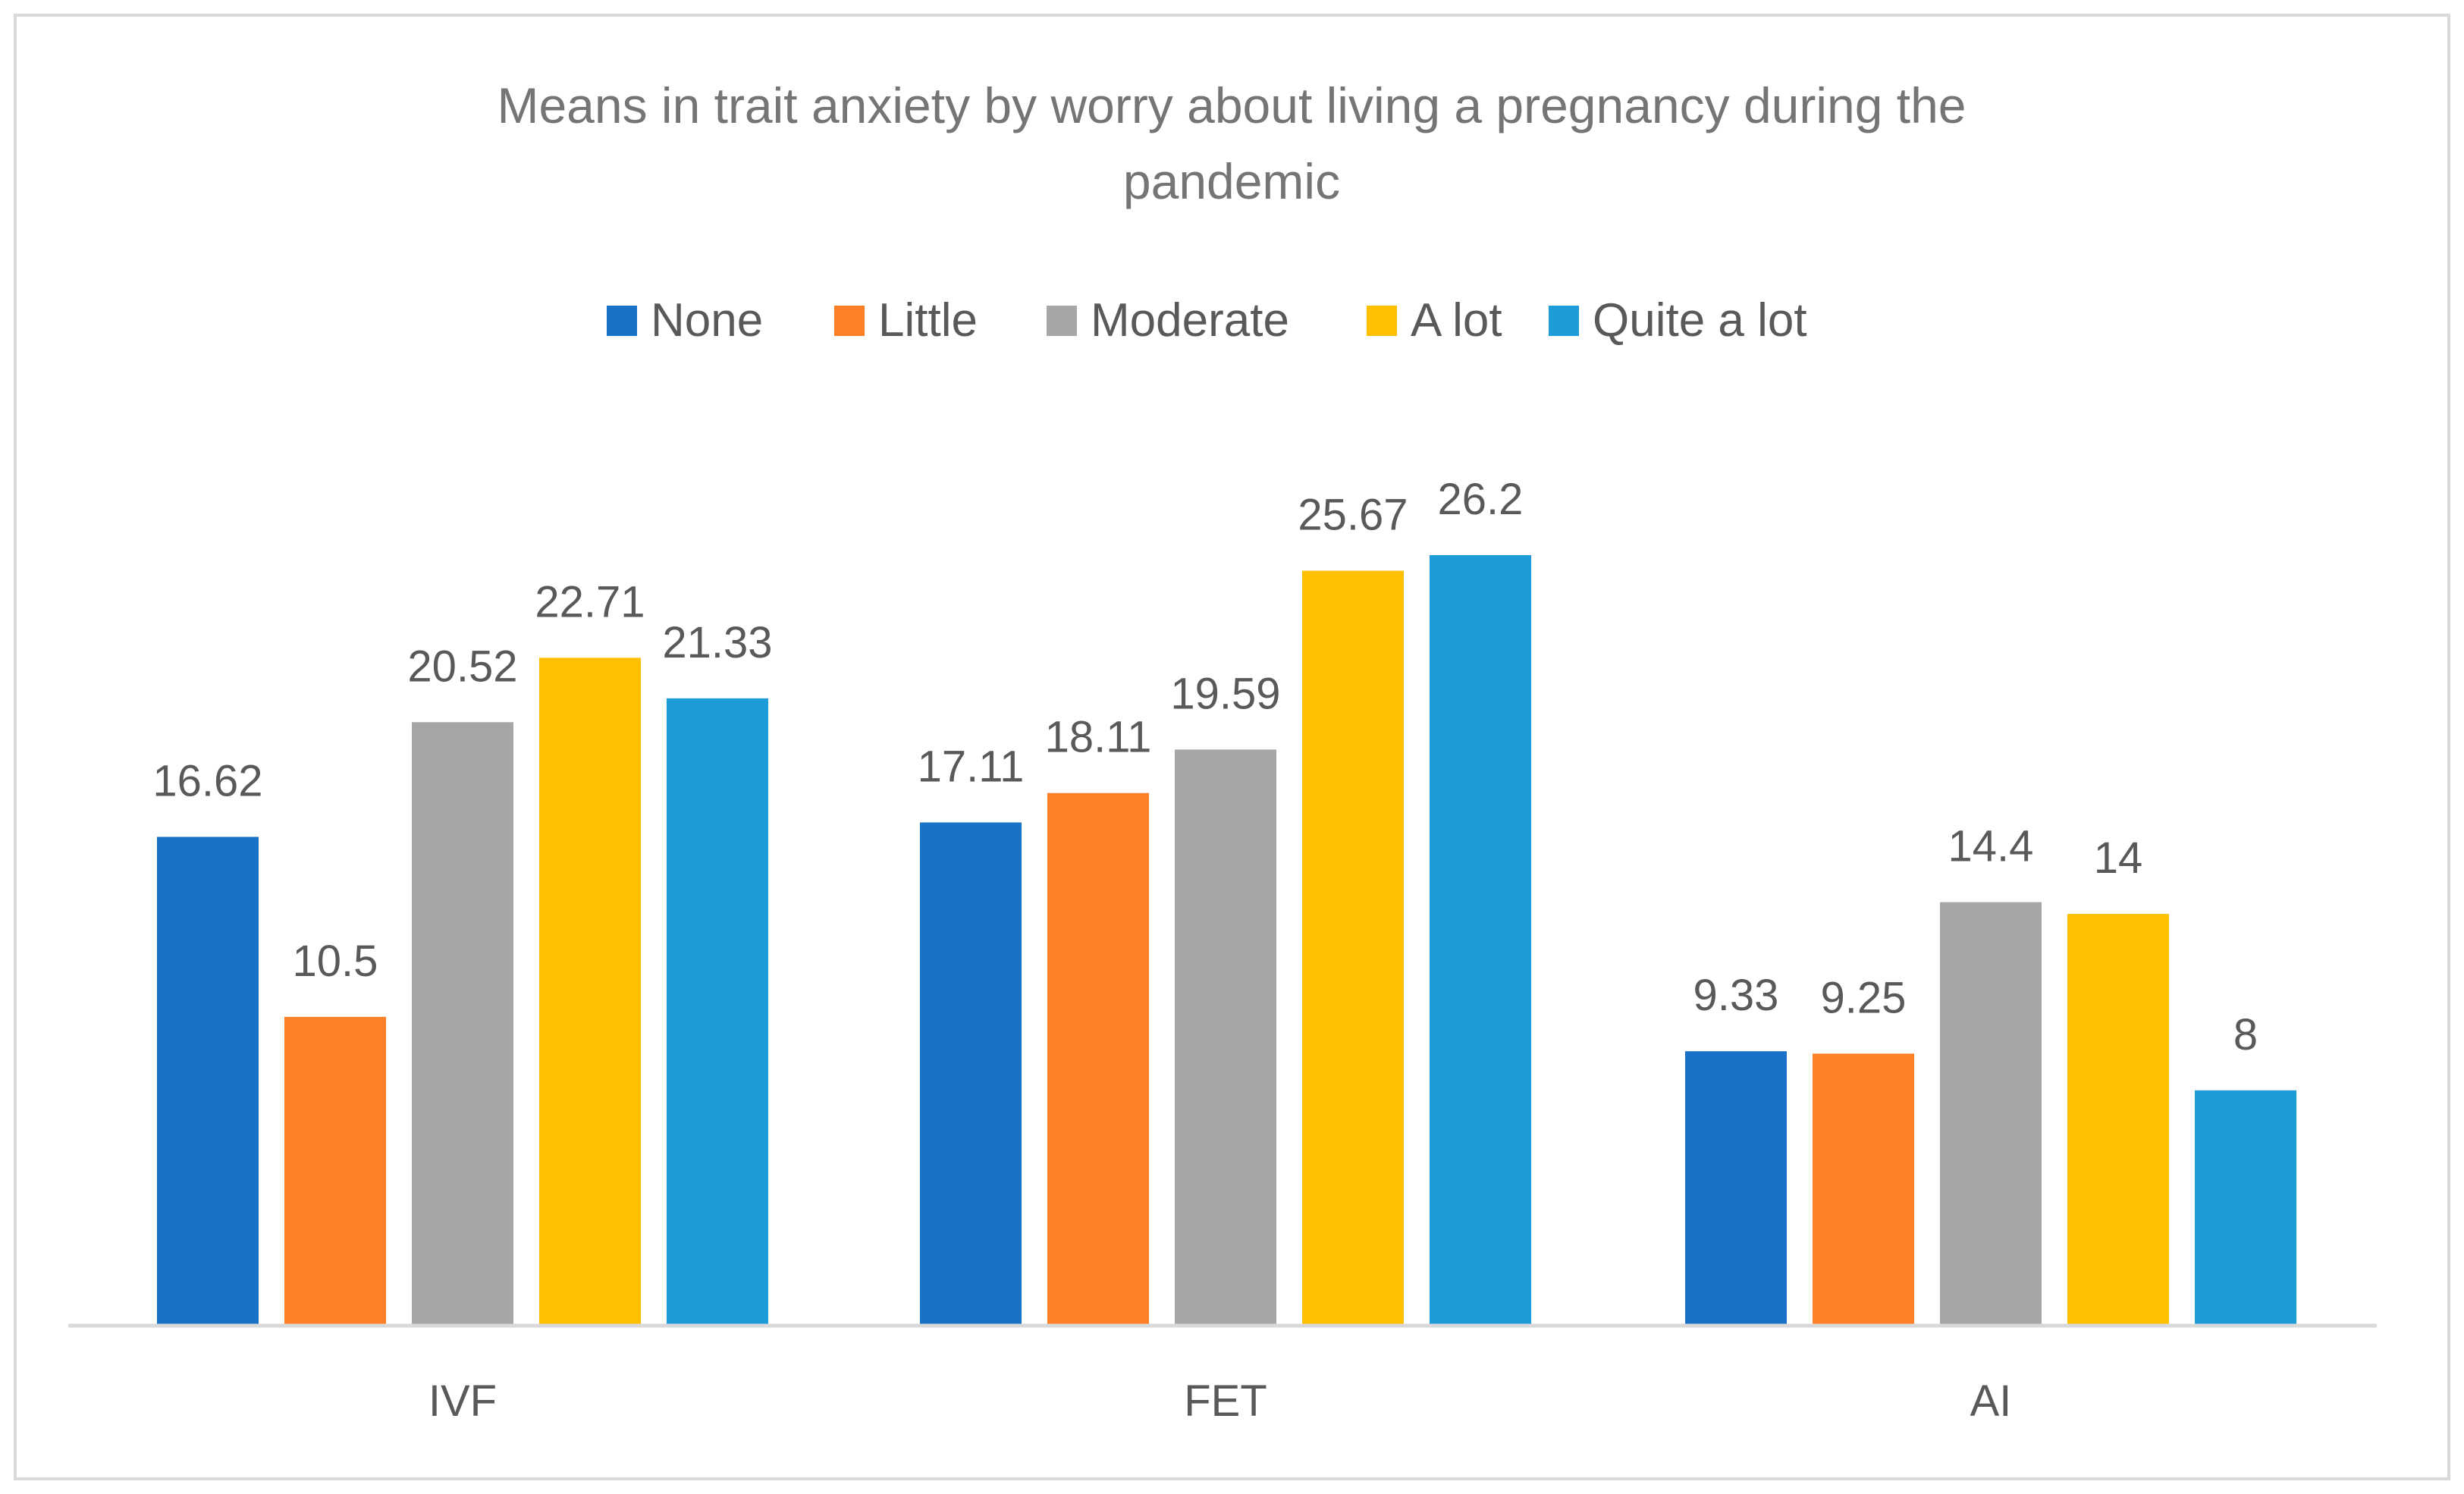  What do you see at coordinates (1457, 320) in the screenshot?
I see `legend-label-a-lot: A lot` at bounding box center [1457, 320].